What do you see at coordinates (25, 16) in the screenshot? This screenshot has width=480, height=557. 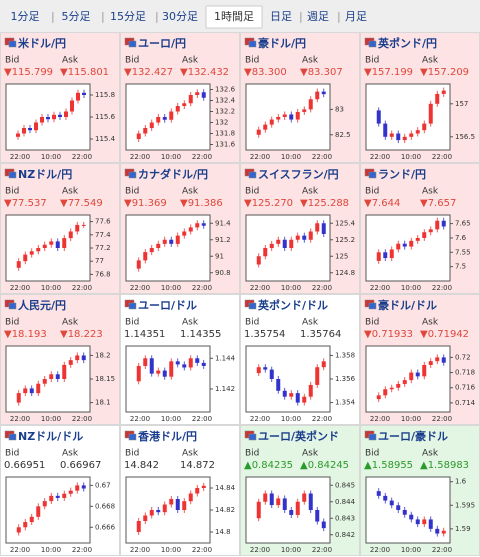 I see `tab: 1分足` at bounding box center [25, 16].